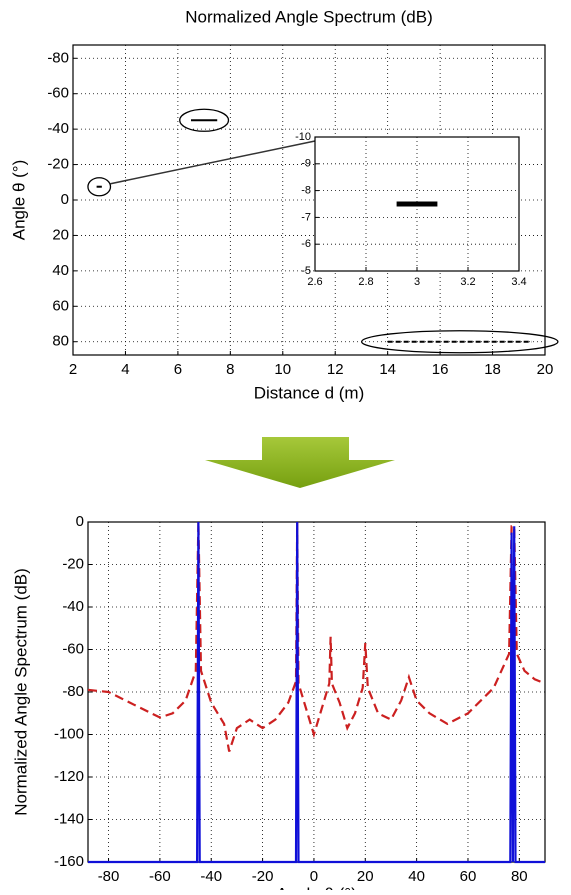 Image resolution: width=571 pixels, height=895 pixels. What do you see at coordinates (60, 341) in the screenshot?
I see `y-tick-label: 80` at bounding box center [60, 341].